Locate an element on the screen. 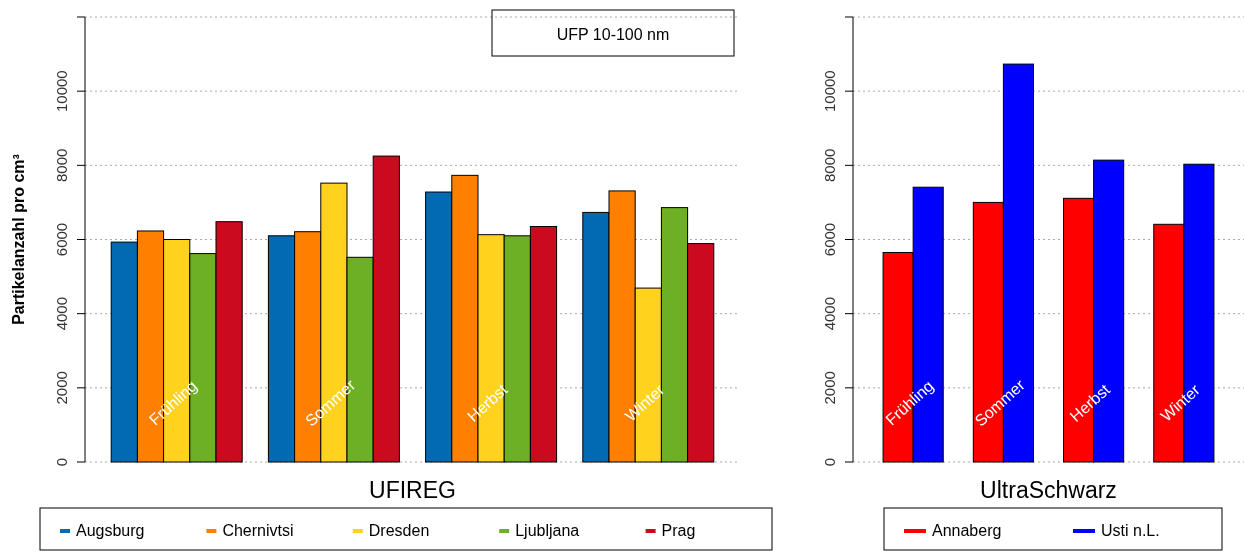  legend-label: Augsburg is located at coordinates (110, 530).